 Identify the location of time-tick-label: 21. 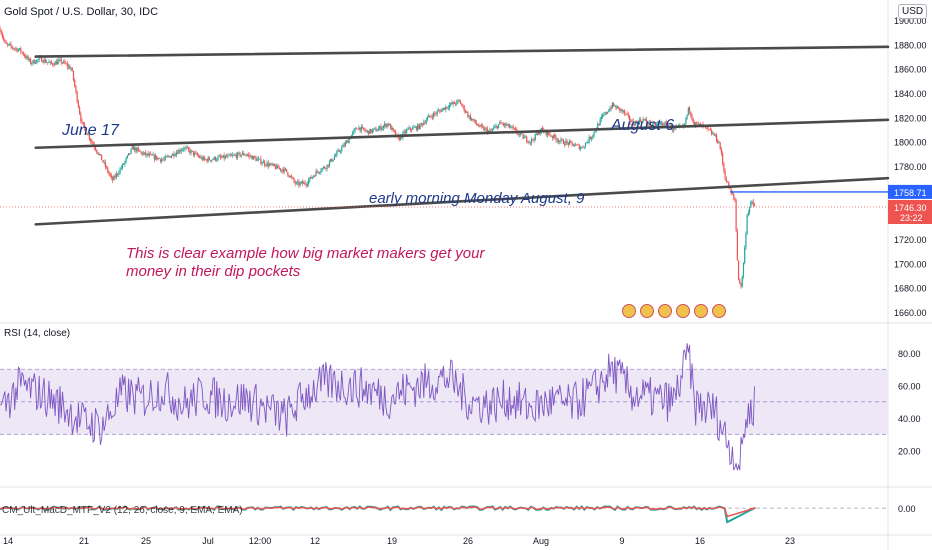
(84, 541).